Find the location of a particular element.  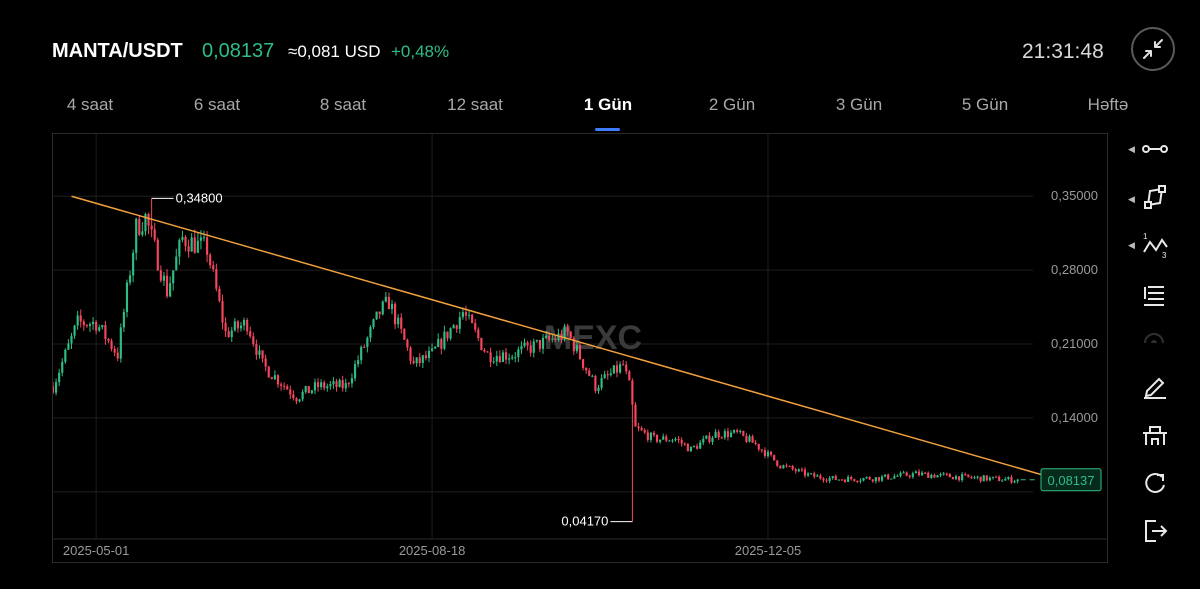

horizontal-line-tool-icon is located at coordinates (1155, 149).